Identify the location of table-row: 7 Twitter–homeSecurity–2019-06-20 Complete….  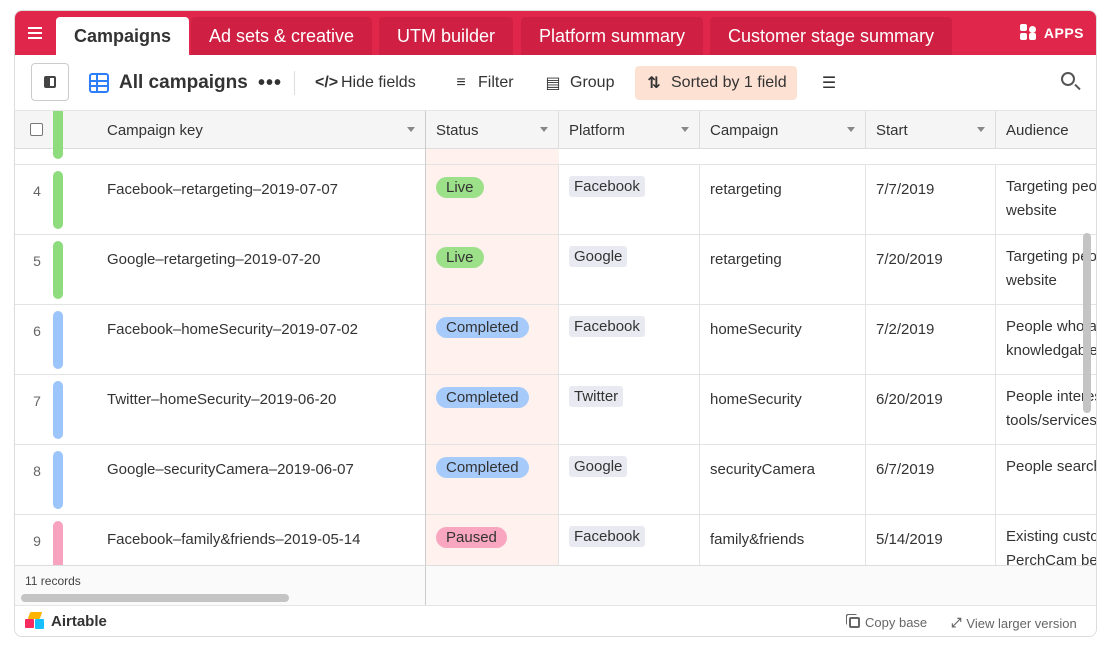
(555, 410).